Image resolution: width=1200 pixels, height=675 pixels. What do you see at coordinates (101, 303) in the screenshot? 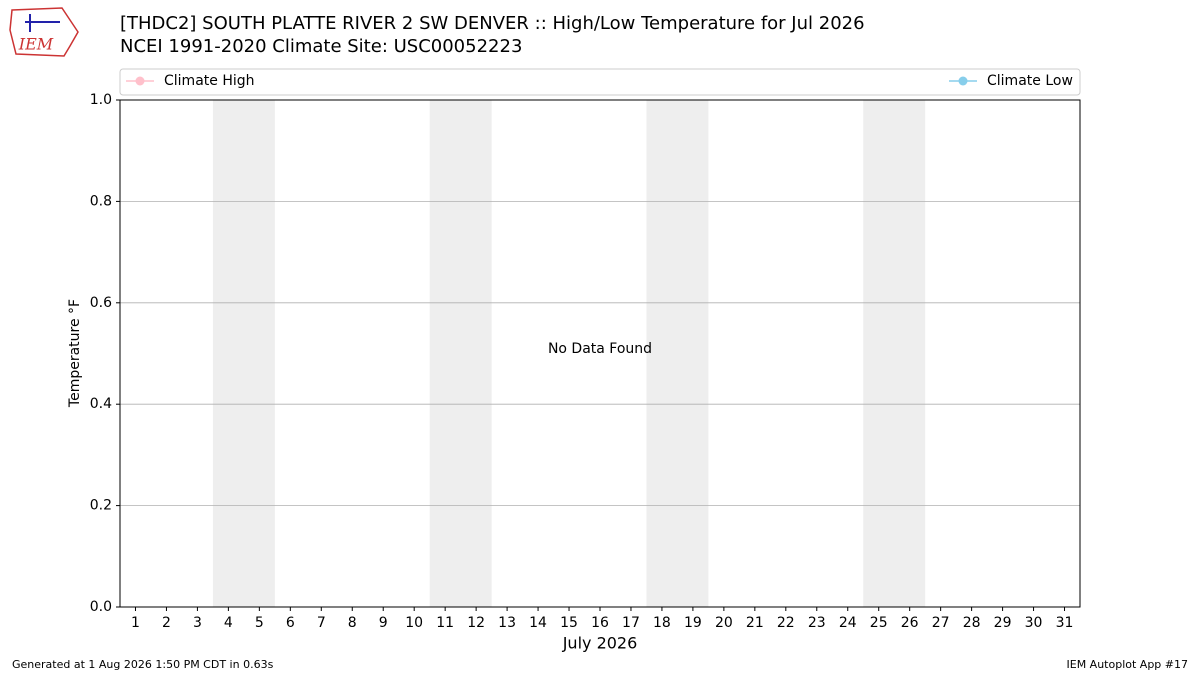
I see `y-tick-label: 0.6` at bounding box center [101, 303].